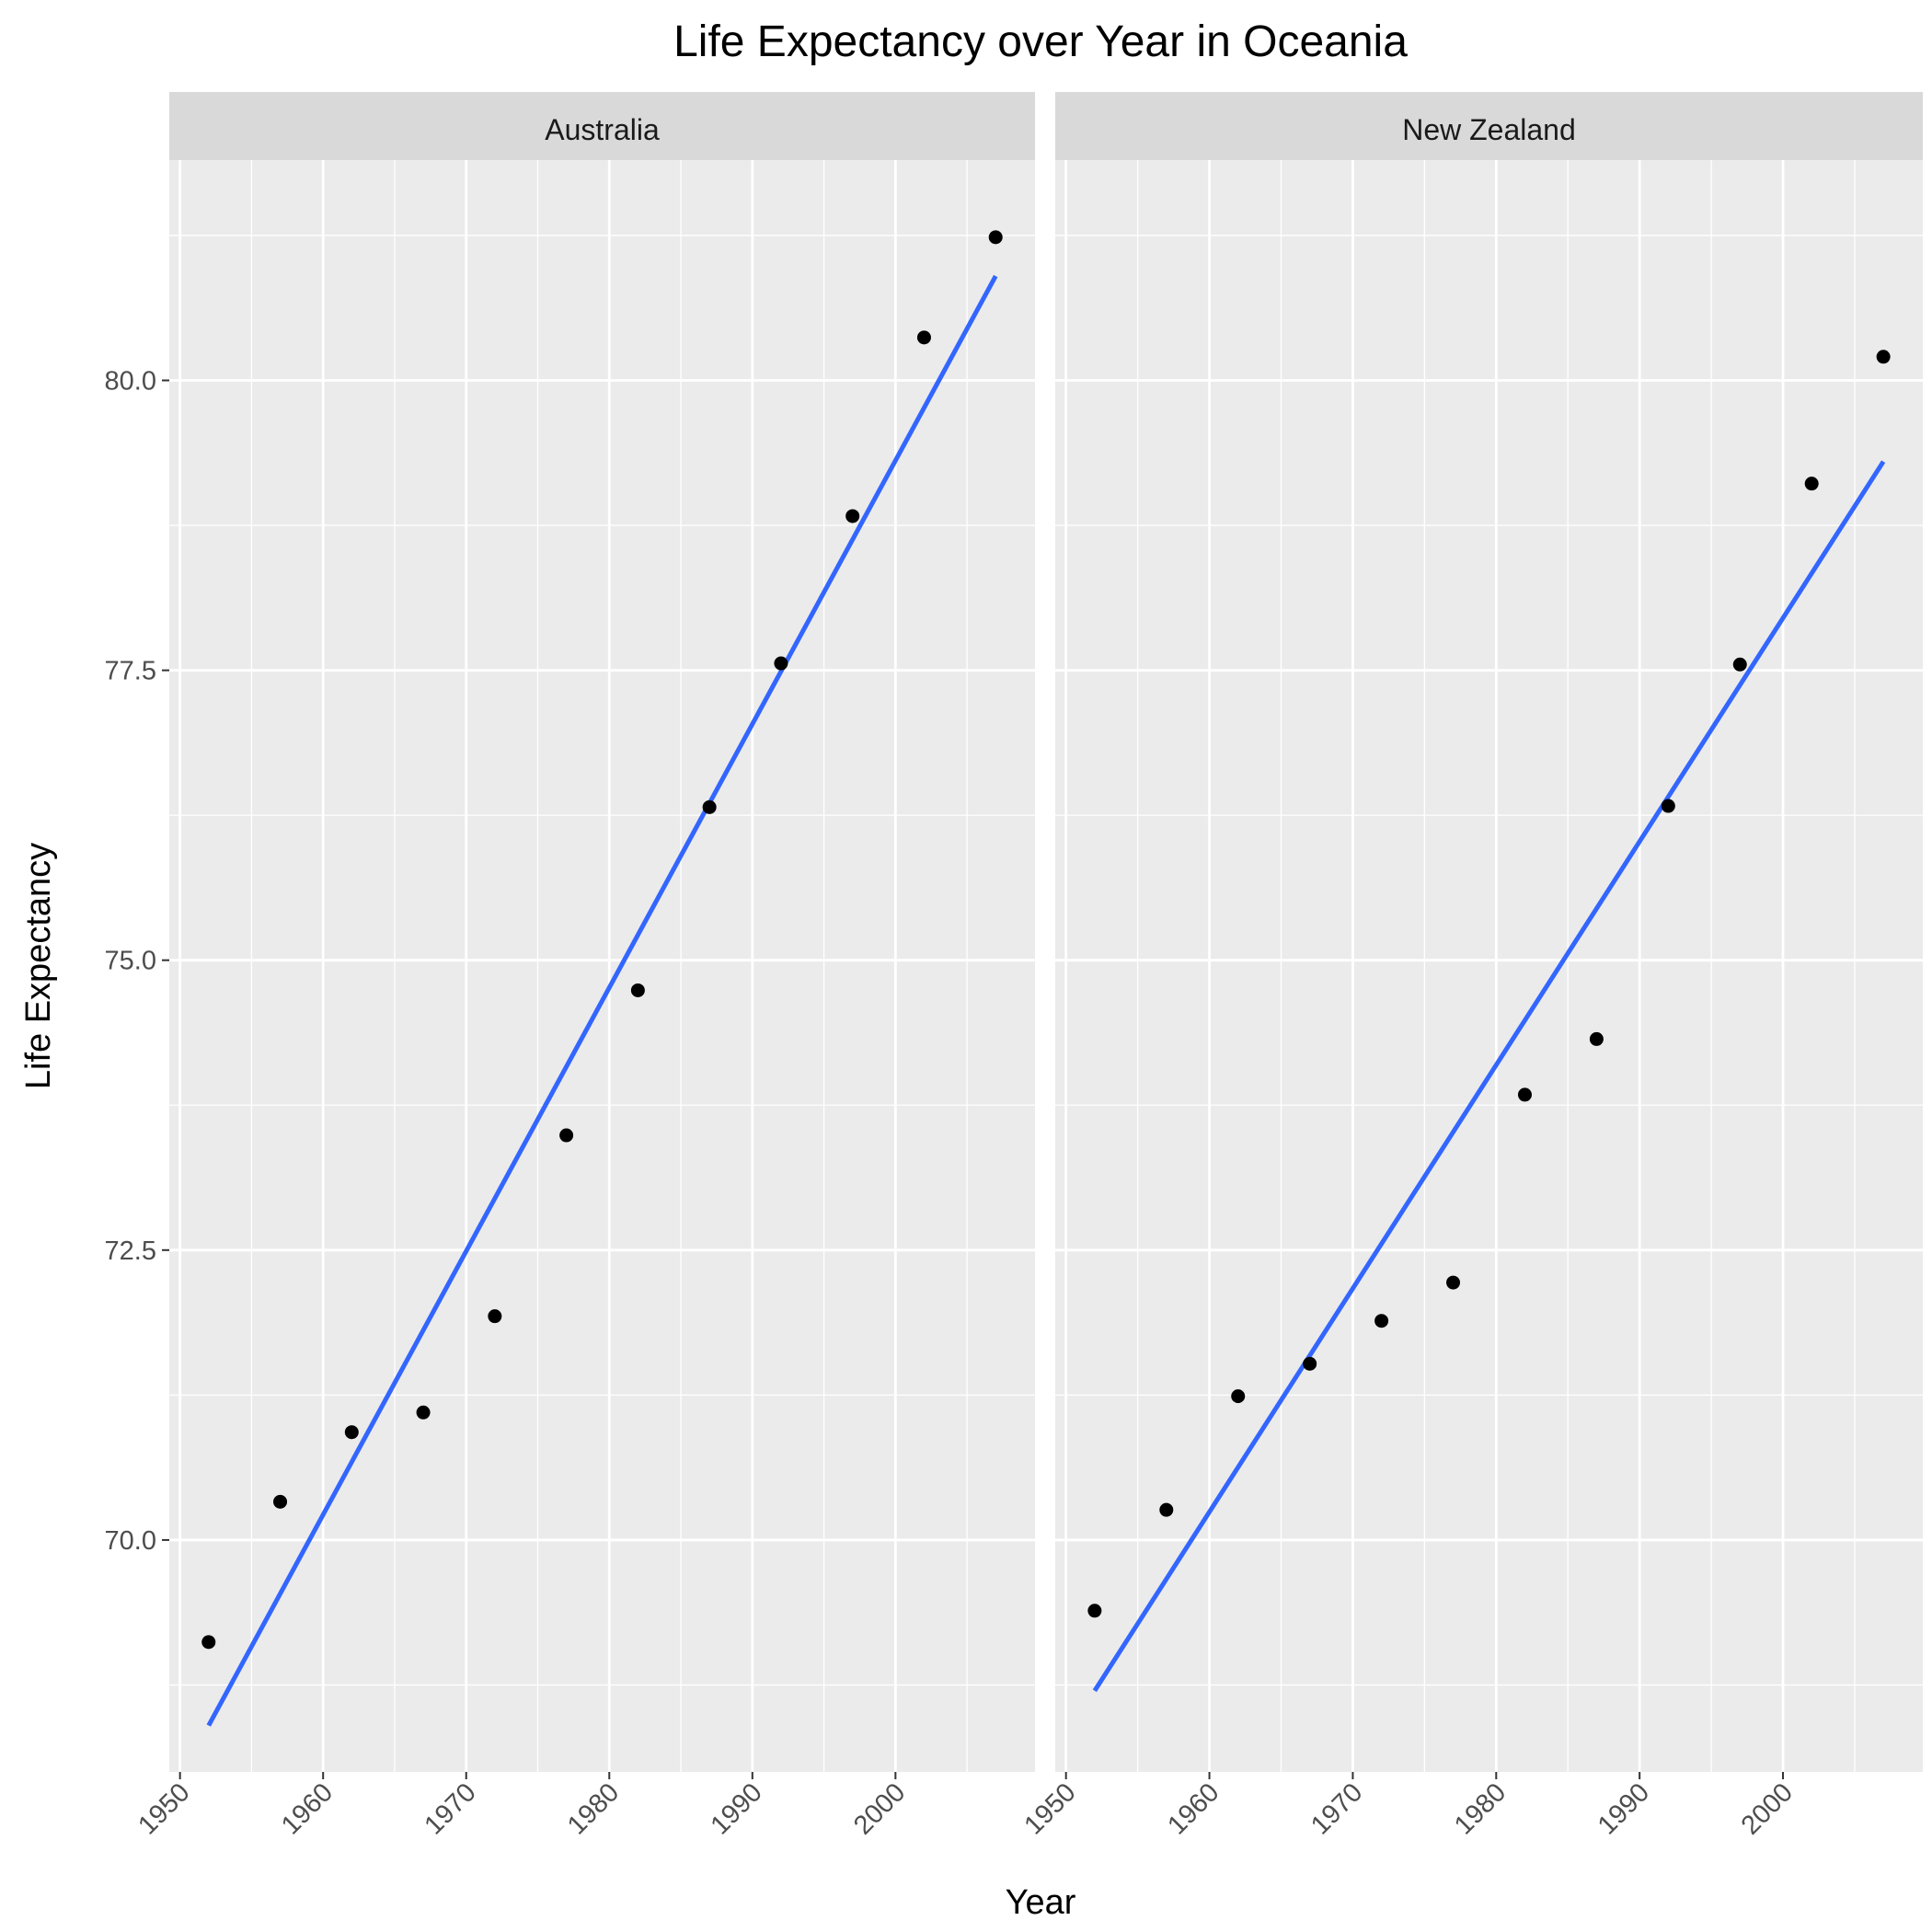 The width and height of the screenshot is (1932, 1932). What do you see at coordinates (130, 671) in the screenshot?
I see `y-tick-label: 77.5` at bounding box center [130, 671].